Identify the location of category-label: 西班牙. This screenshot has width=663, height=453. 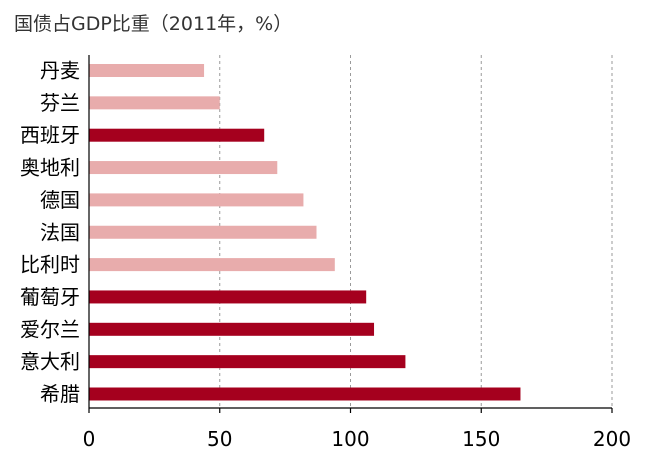
(50, 135).